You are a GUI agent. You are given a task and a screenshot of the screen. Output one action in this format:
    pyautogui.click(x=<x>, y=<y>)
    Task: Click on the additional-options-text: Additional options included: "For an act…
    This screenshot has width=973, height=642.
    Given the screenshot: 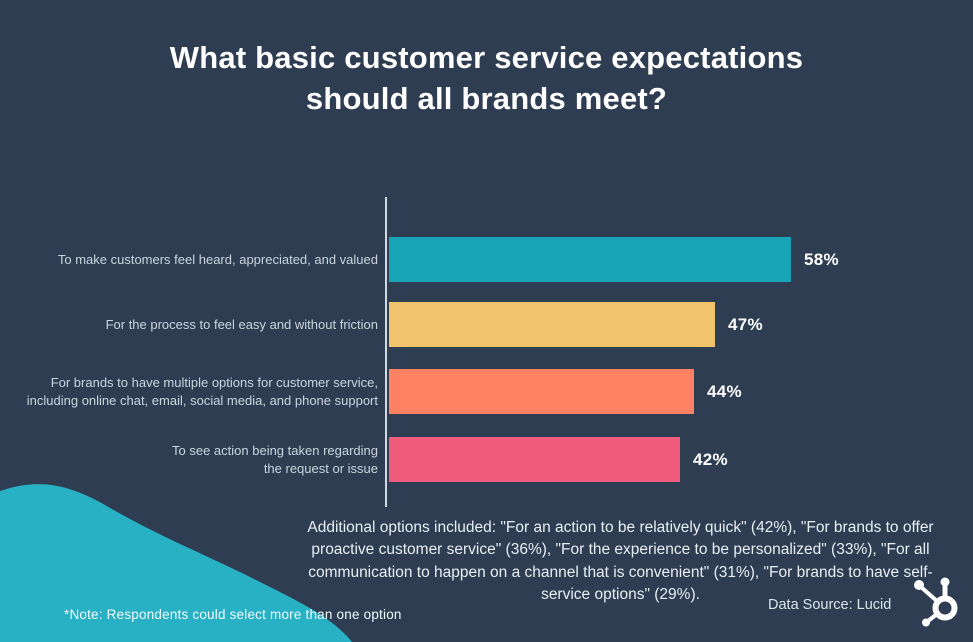 What is the action you would take?
    pyautogui.click(x=620, y=561)
    